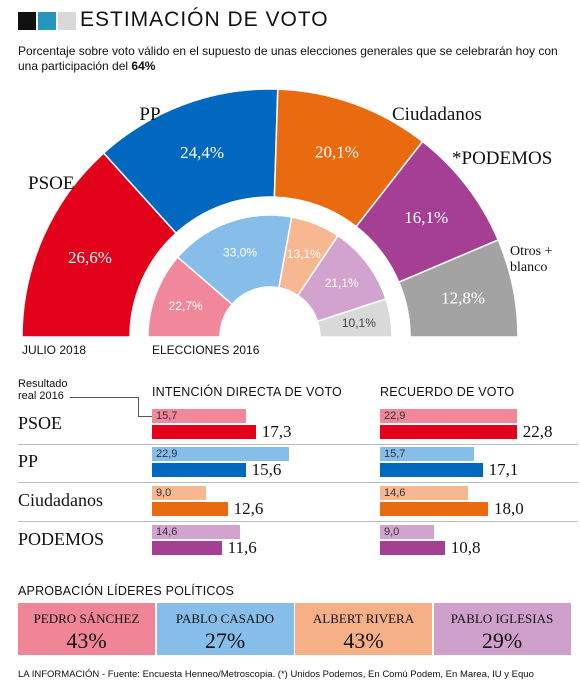 This screenshot has height=693, width=580. Describe the element at coordinates (86, 618) in the screenshot. I see `leader-name: PEDRO SÁNCHEZ` at that location.